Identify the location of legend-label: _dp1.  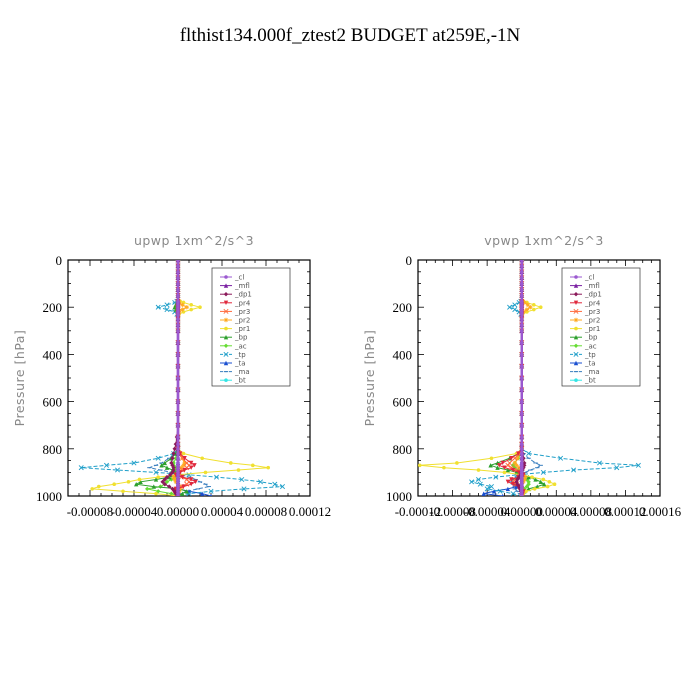
(593, 295).